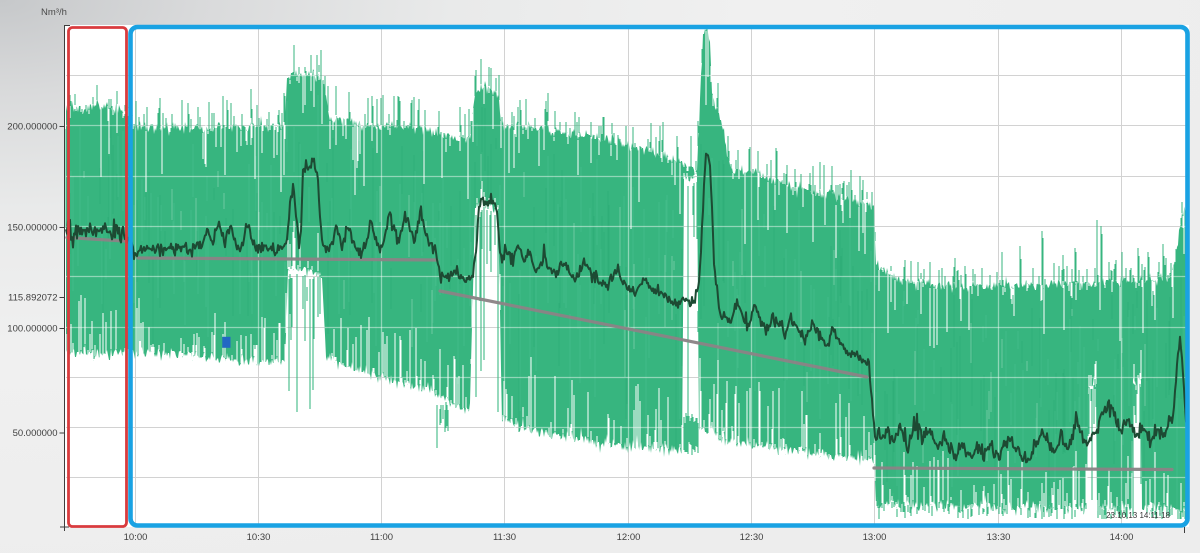 This screenshot has width=1200, height=553. I want to click on svg-text: 10:00, so click(136, 537).